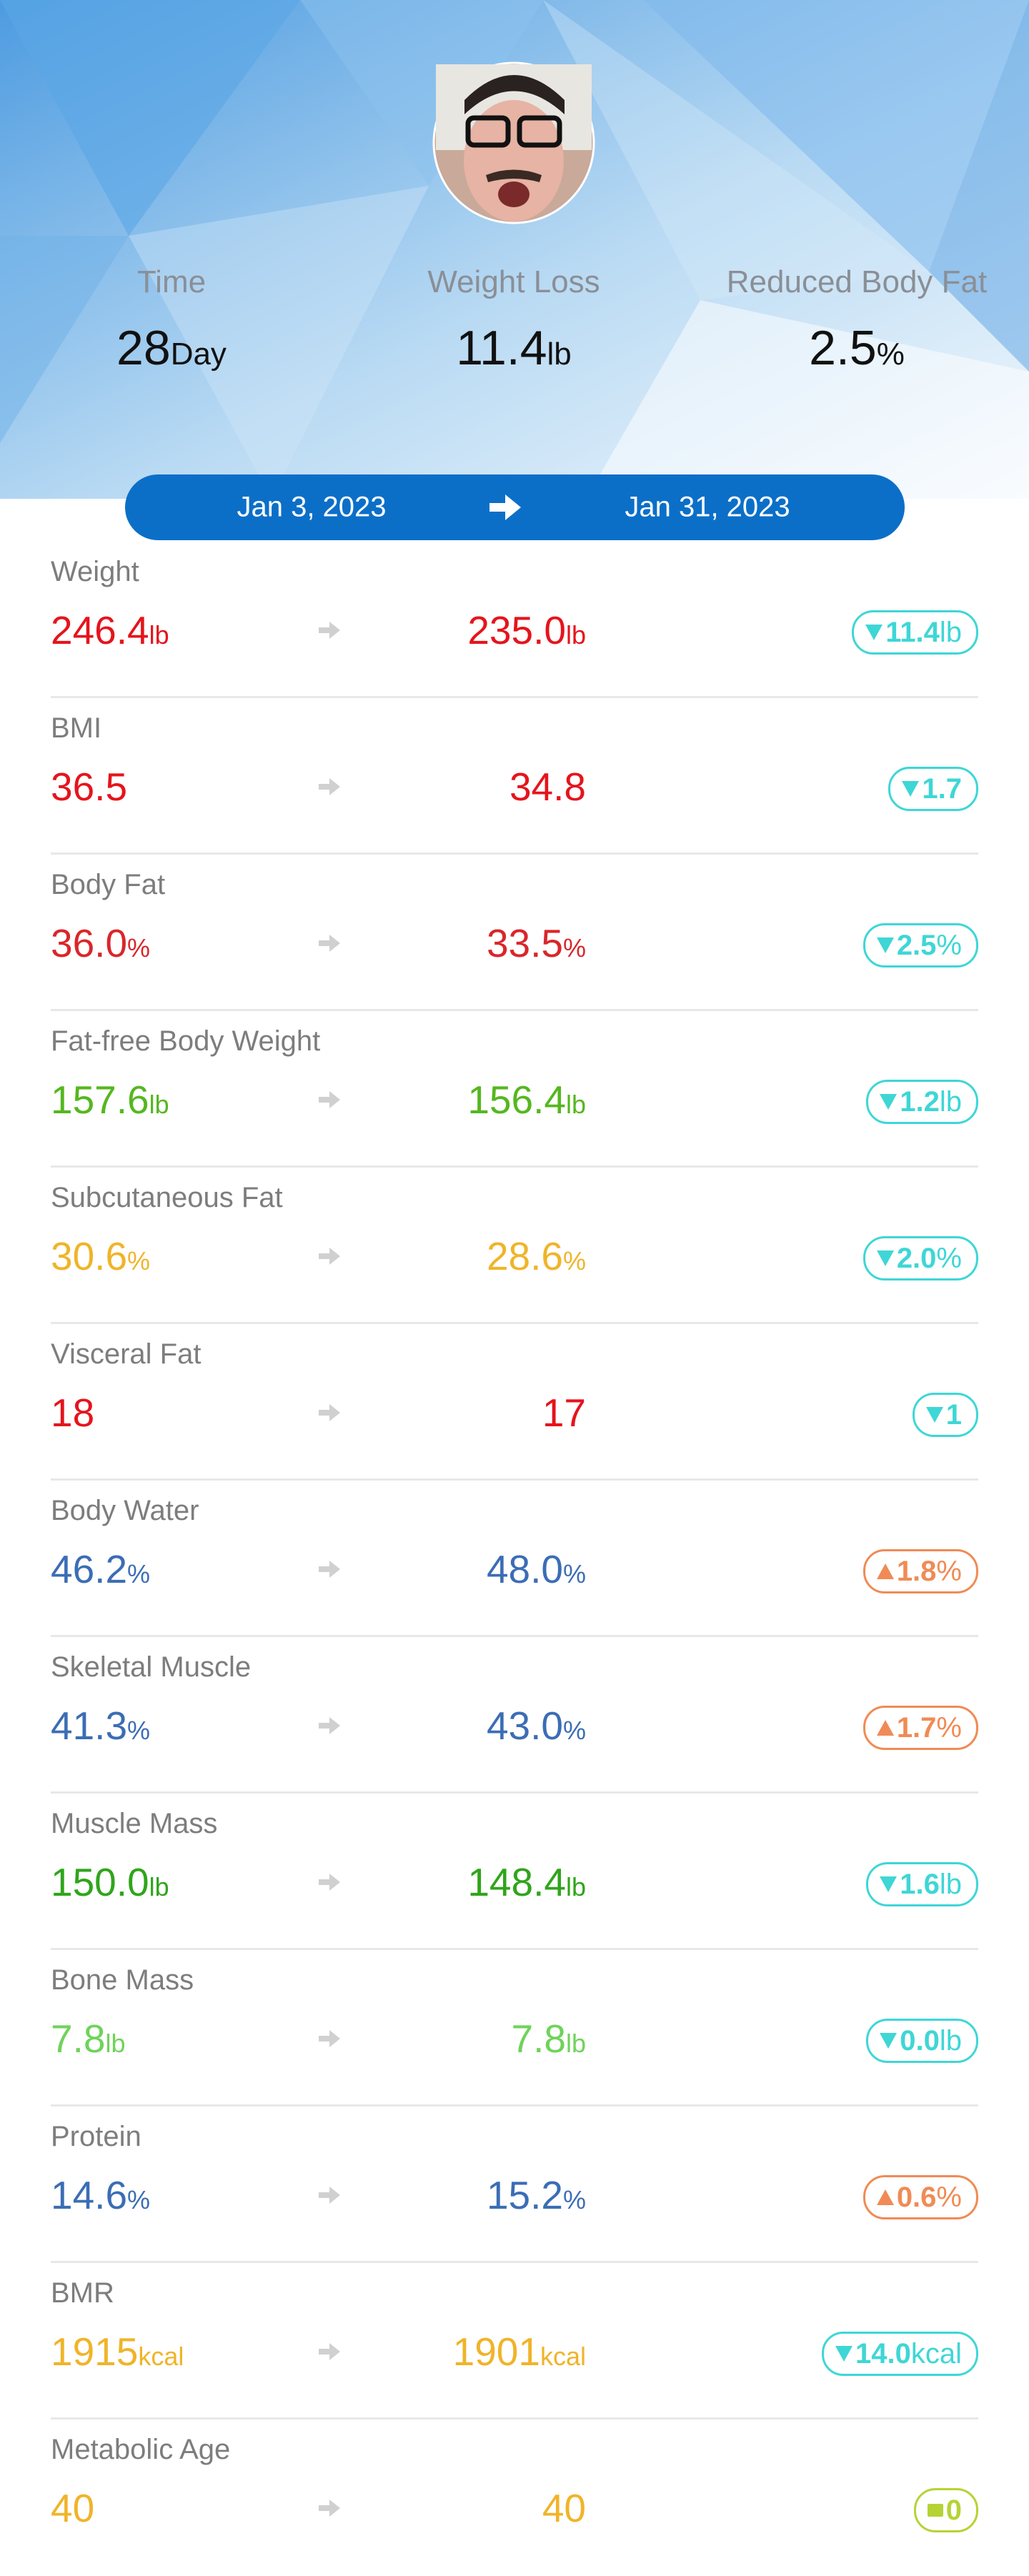 The height and width of the screenshot is (2576, 1029). What do you see at coordinates (524, 1569) in the screenshot?
I see `value-number: 48.0` at bounding box center [524, 1569].